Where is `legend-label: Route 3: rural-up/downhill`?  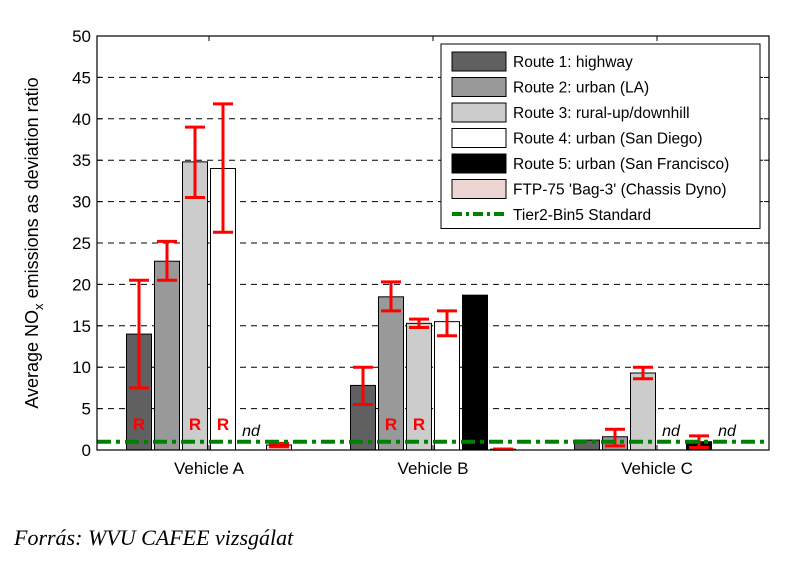
legend-label: Route 3: rural-up/downhill is located at coordinates (601, 113).